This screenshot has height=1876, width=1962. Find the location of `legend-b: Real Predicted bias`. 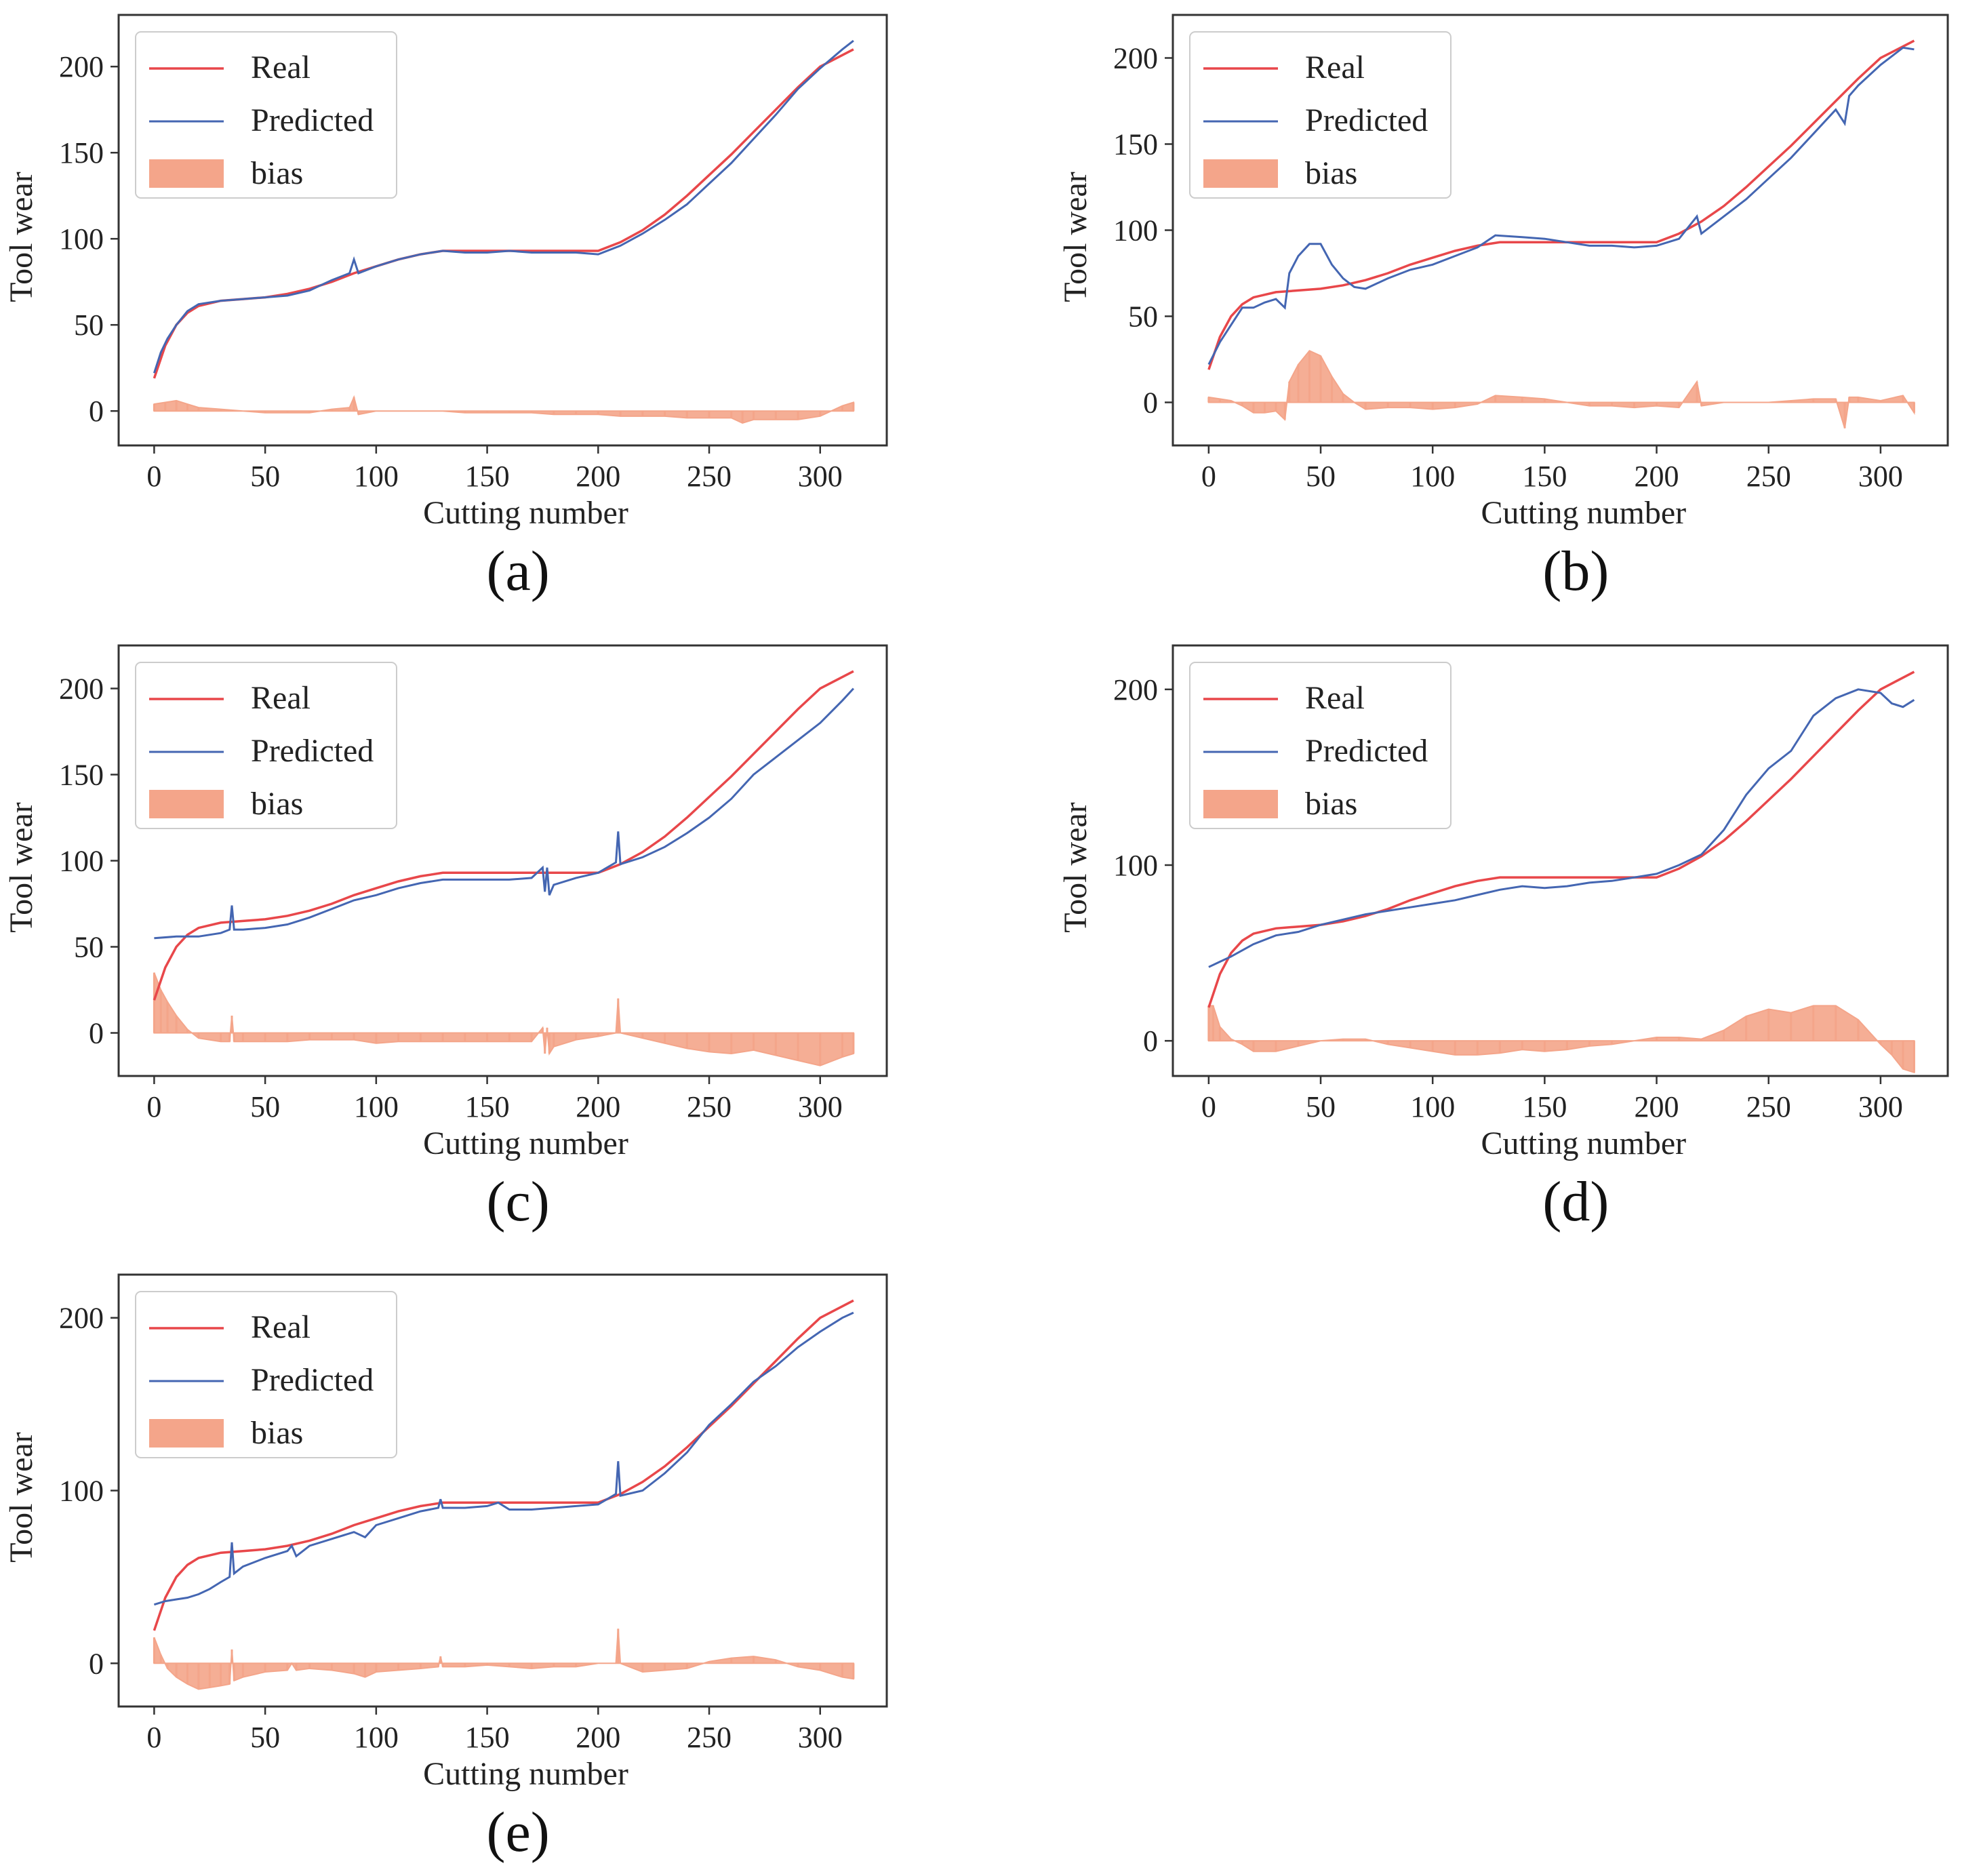

legend-b: Real Predicted bias is located at coordinates (1320, 115).